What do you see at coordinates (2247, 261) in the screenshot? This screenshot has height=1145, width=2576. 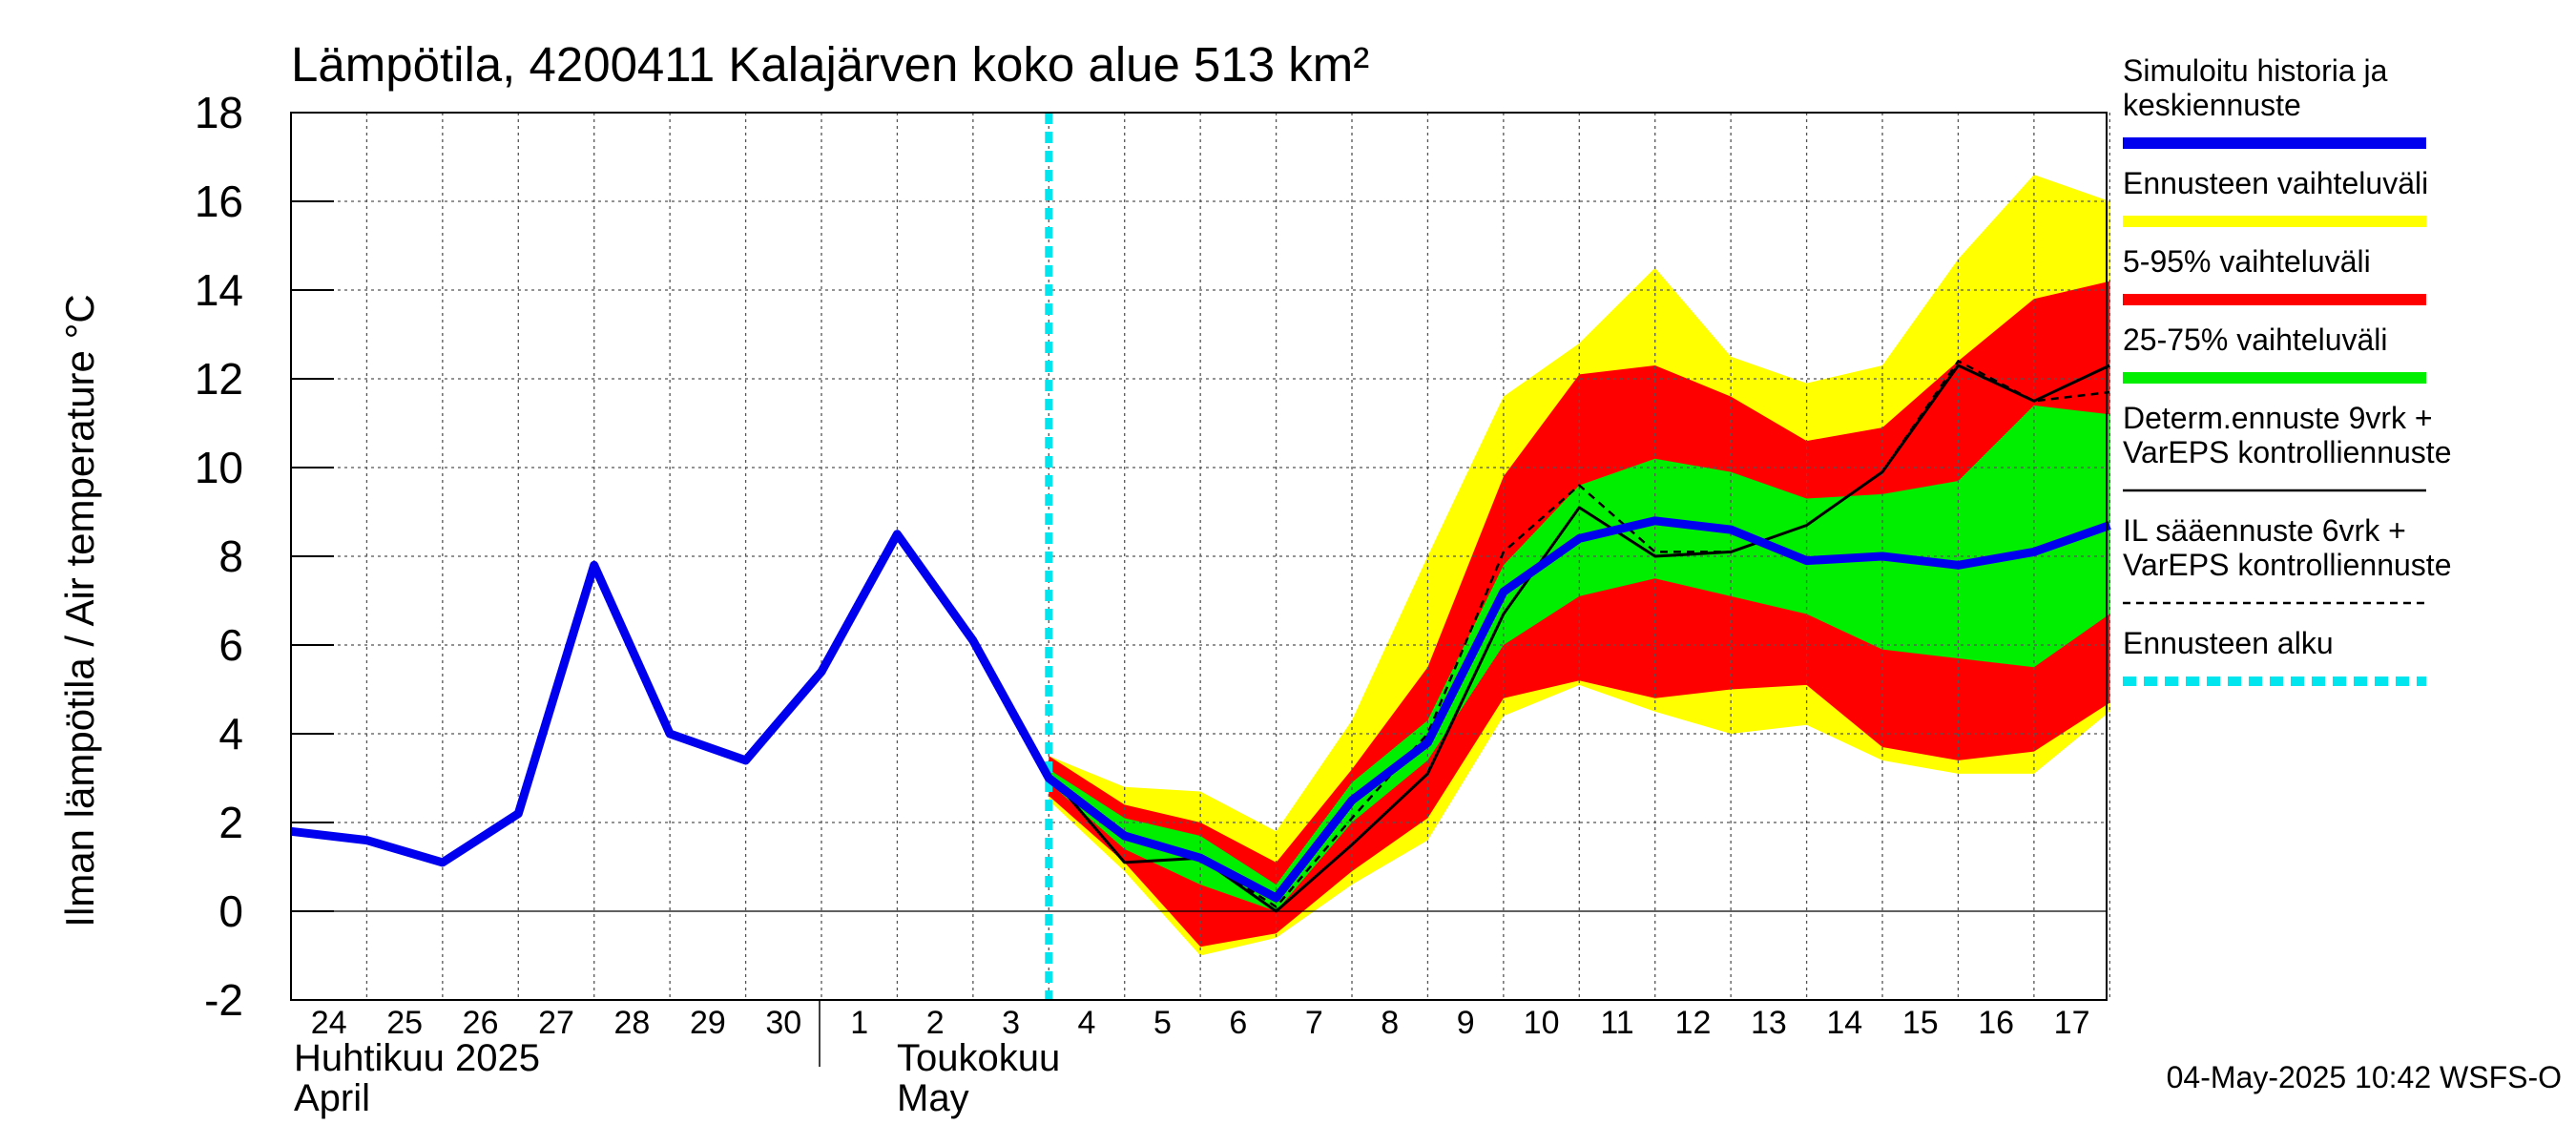 I see `legend-label: 5-95% vaihteluväli` at bounding box center [2247, 261].